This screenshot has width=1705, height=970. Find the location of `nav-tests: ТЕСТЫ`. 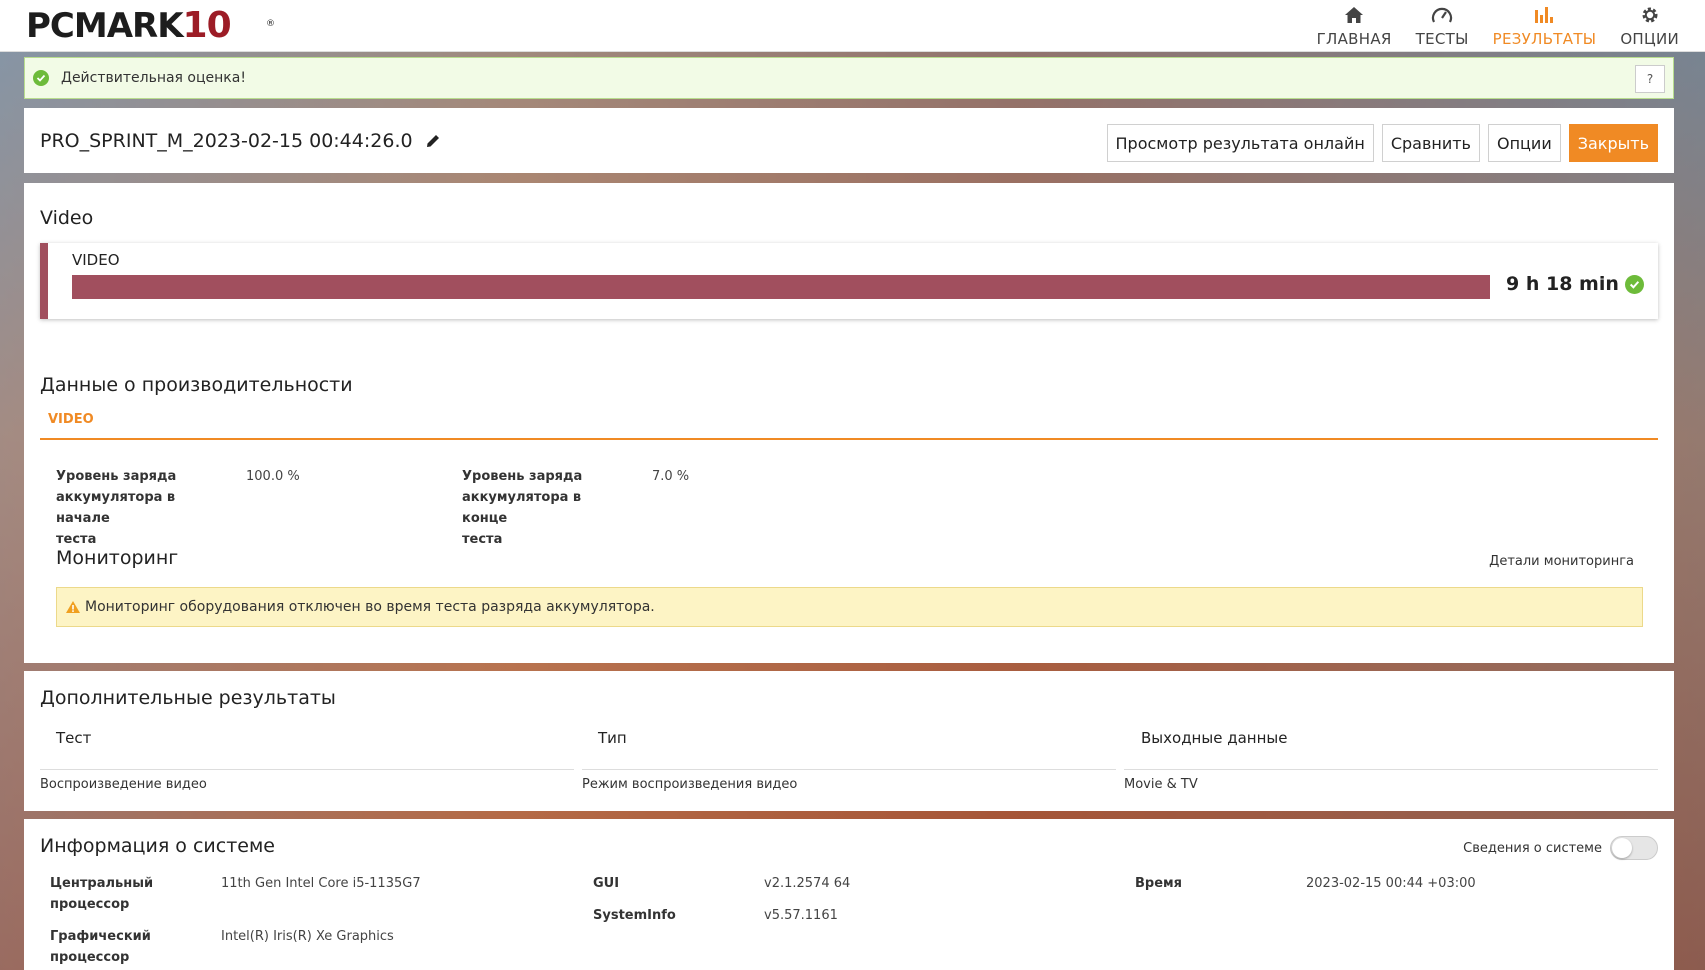

nav-tests: ТЕСТЫ is located at coordinates (1442, 26).